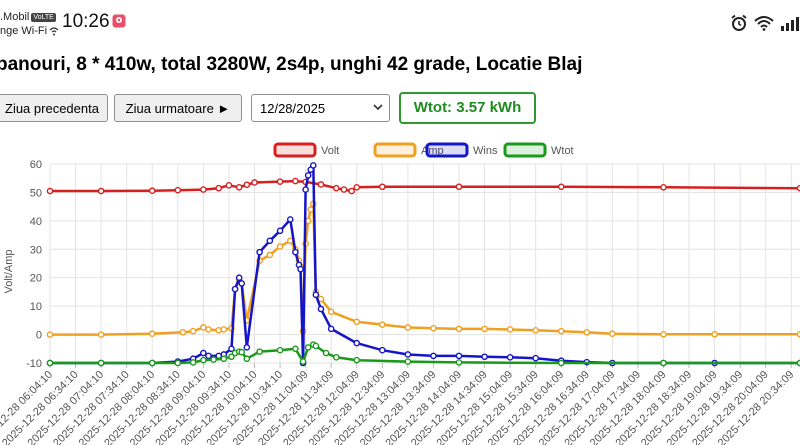 The width and height of the screenshot is (800, 445). I want to click on series-line-wtot, so click(425, 354).